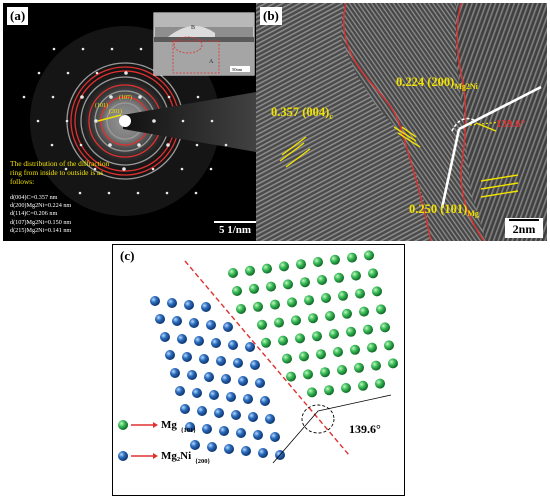 This screenshot has height=500, width=550. Describe the element at coordinates (164, 442) in the screenshot. I see `legend: Mg {101} Mg₂Ni {200}` at that location.